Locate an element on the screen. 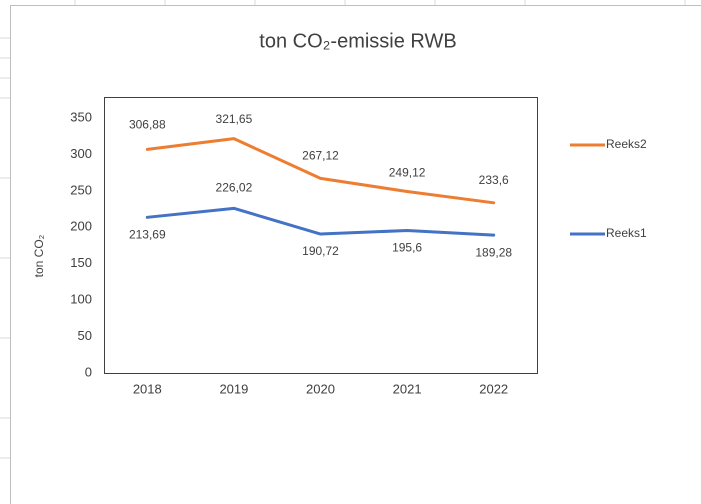 Image resolution: width=701 pixels, height=504 pixels. y-tick-label: 150 is located at coordinates (81, 262).